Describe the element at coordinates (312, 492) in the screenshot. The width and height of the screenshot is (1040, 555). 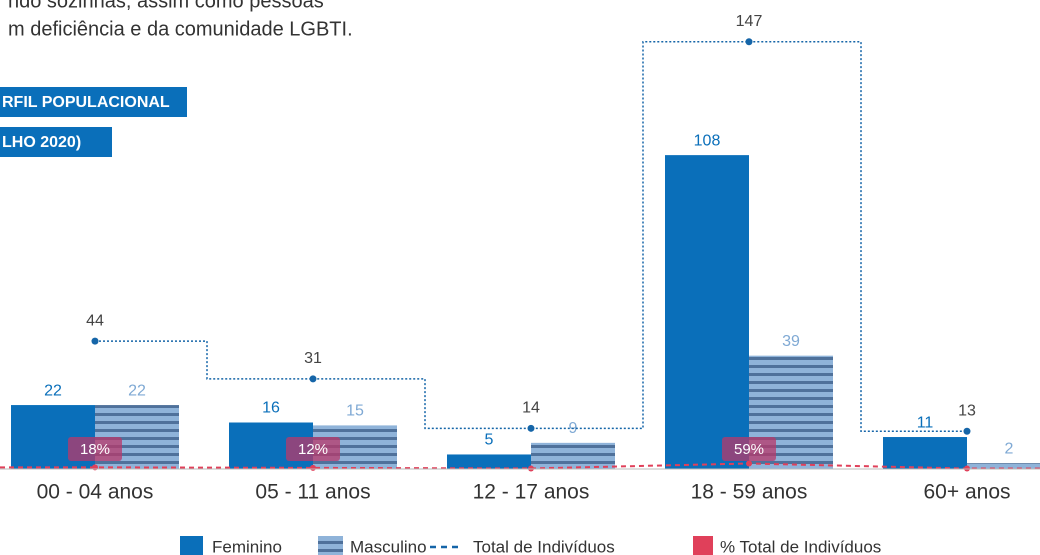
I see `x-tick-label: 05 - 11 anos` at that location.